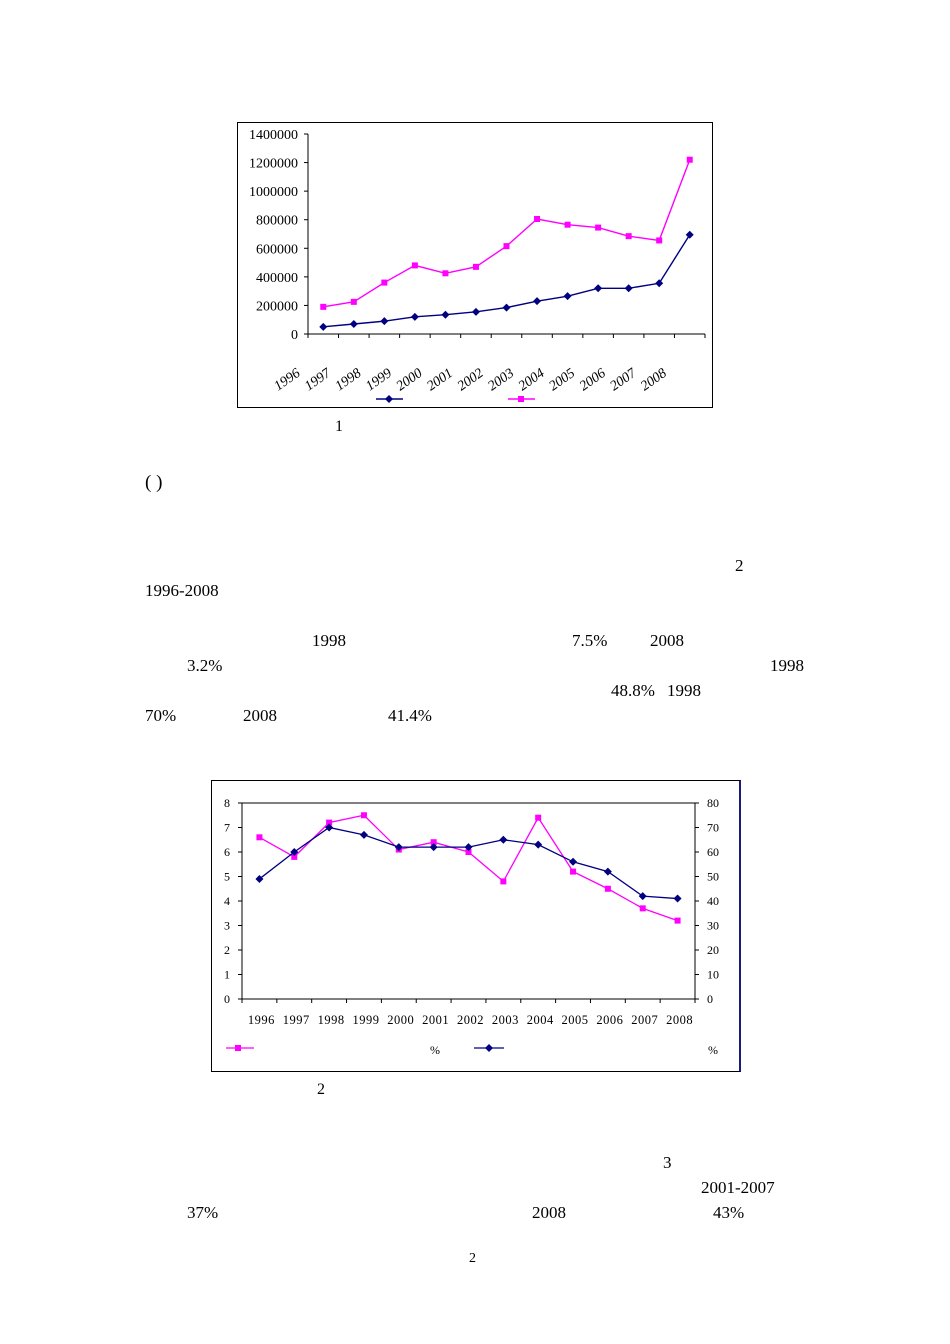 The height and width of the screenshot is (1344, 950). Describe the element at coordinates (331, 1020) in the screenshot. I see `chart-2-x-tick-label: 1998` at that location.